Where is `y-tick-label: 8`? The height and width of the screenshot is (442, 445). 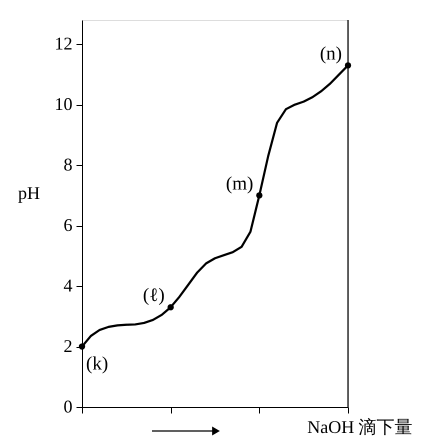
y-tick-label: 8 is located at coordinates (68, 164).